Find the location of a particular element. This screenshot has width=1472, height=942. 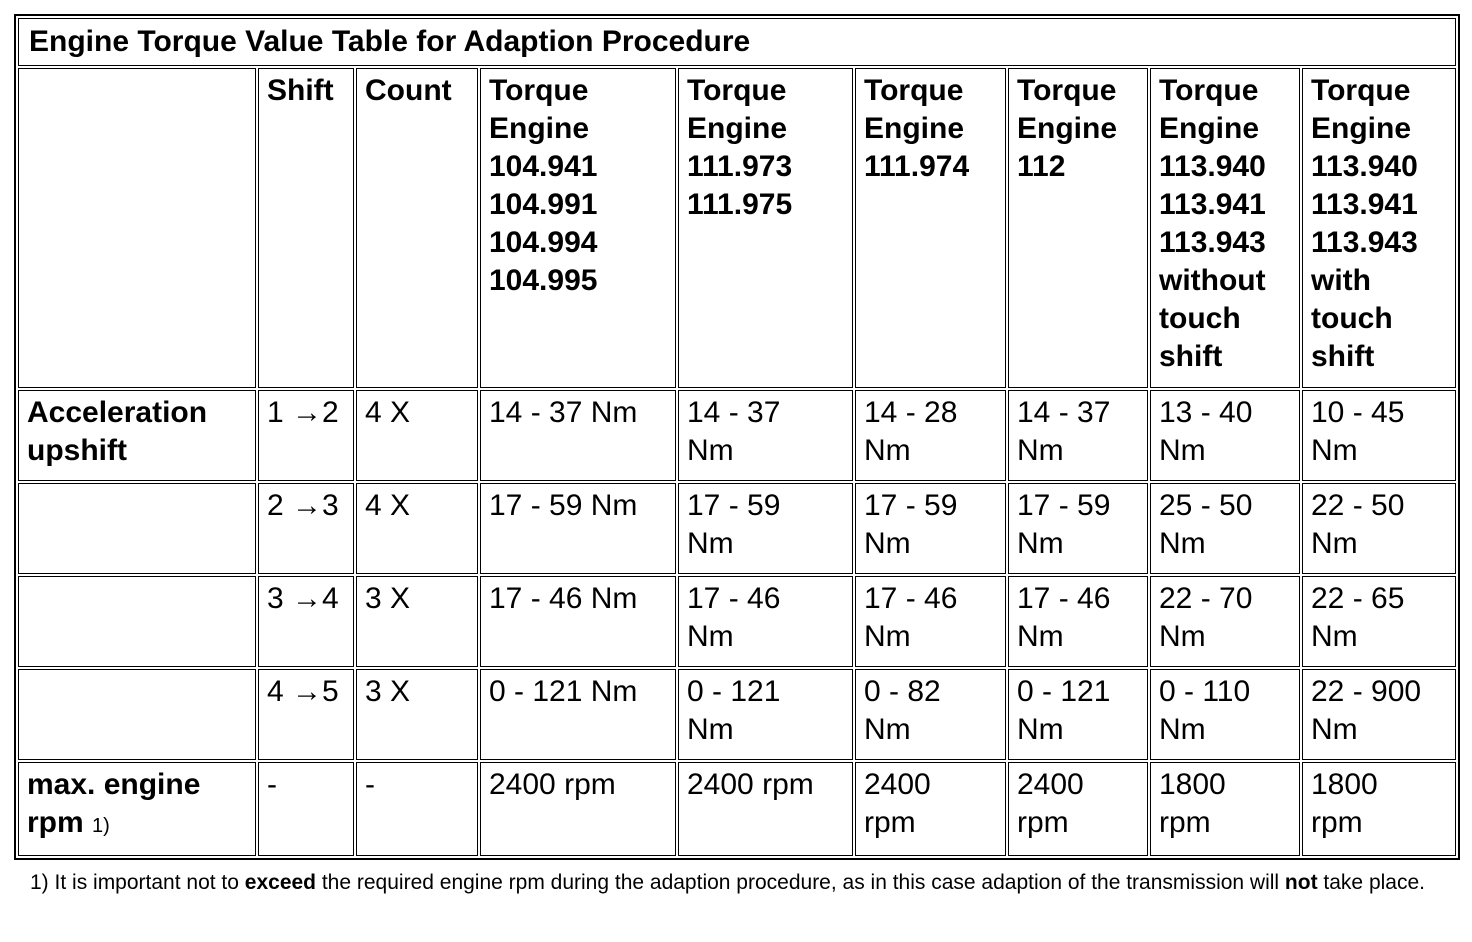

shift-cell: 2 →3 is located at coordinates (306, 528).